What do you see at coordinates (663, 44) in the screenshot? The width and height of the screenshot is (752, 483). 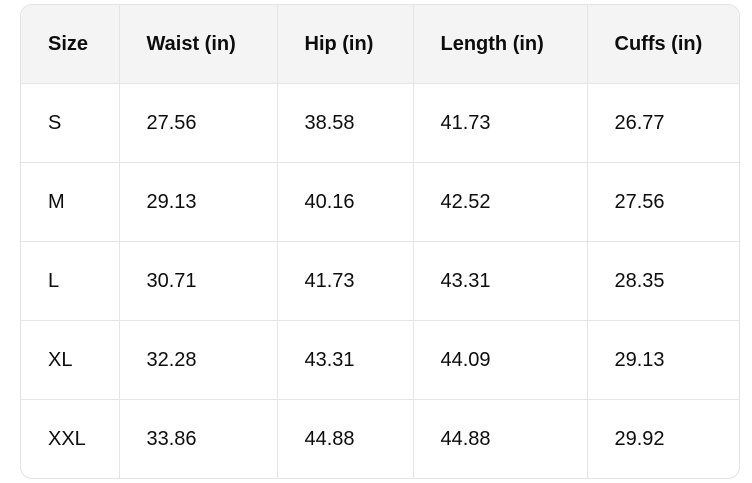 I see `header-cell: Cuffs (in)` at bounding box center [663, 44].